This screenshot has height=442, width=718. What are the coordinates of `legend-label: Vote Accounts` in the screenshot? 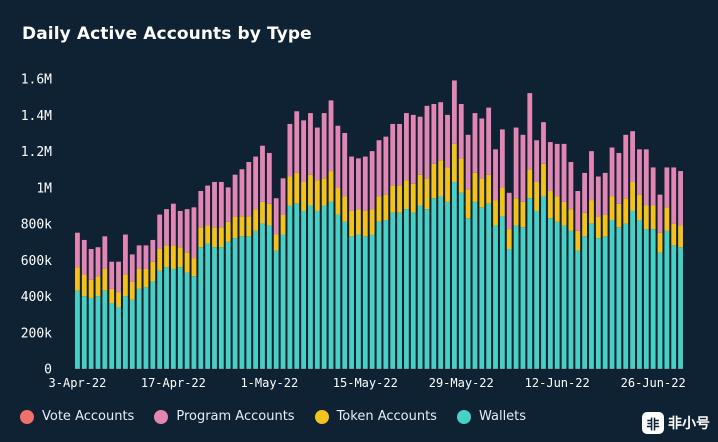 It's located at (88, 416).